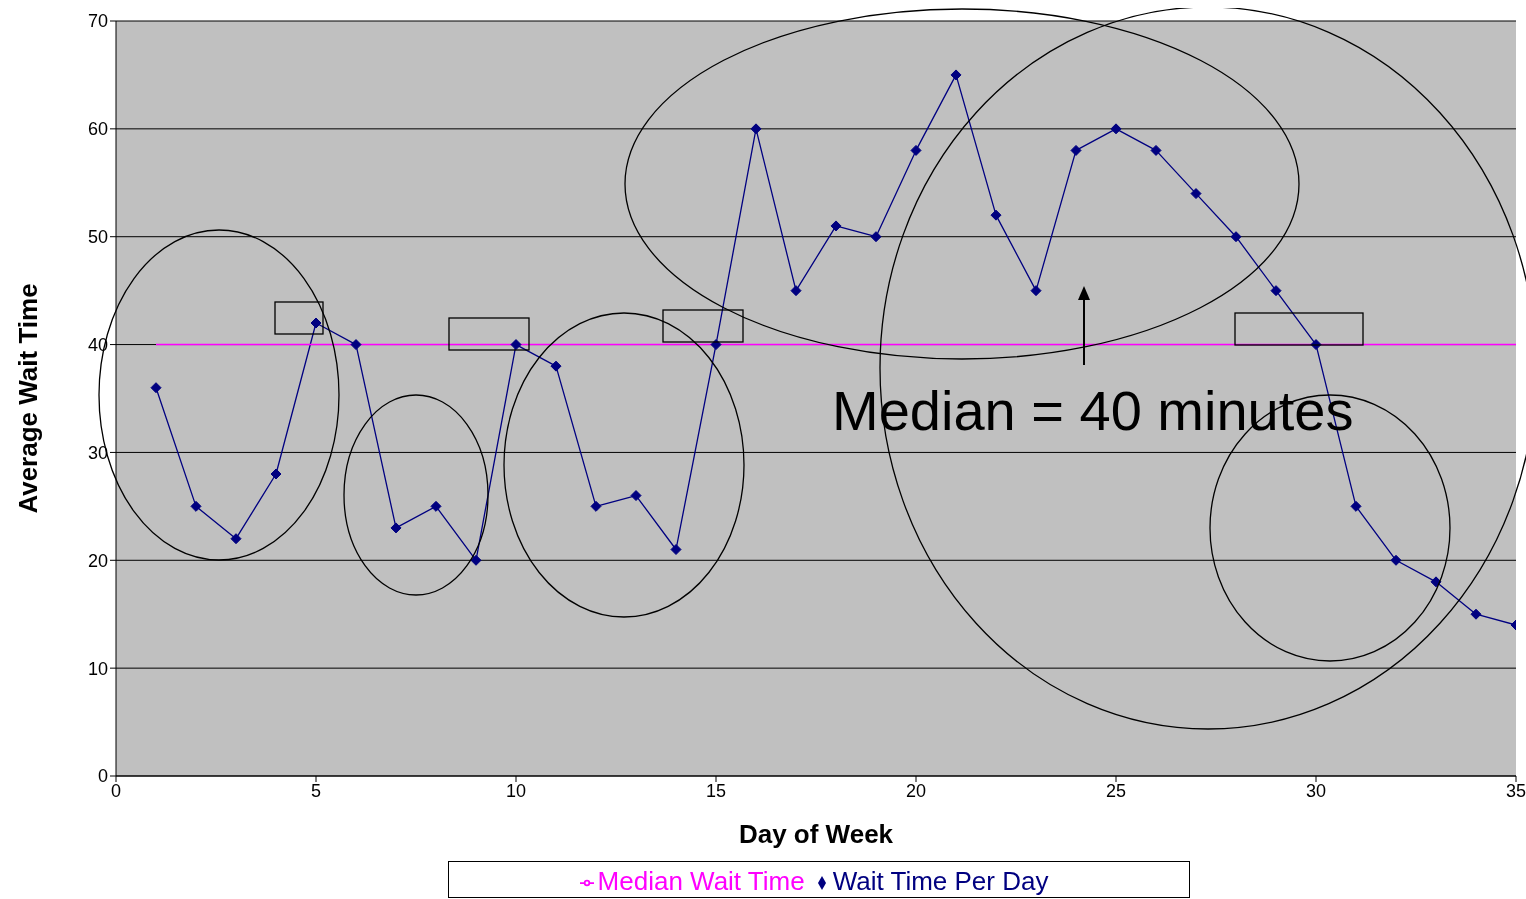  I want to click on x-tick-label: 5, so click(316, 790).